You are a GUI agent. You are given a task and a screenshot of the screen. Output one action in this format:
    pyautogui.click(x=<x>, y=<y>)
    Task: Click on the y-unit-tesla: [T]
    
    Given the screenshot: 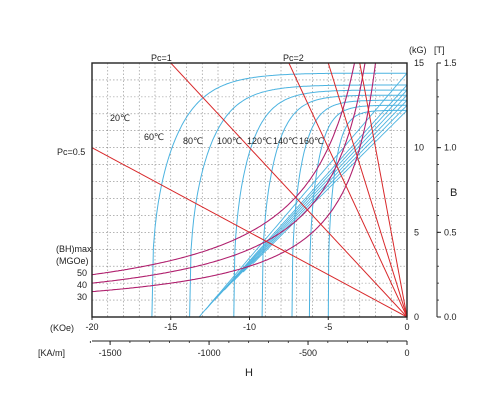 What is the action you would take?
    pyautogui.click(x=439, y=50)
    